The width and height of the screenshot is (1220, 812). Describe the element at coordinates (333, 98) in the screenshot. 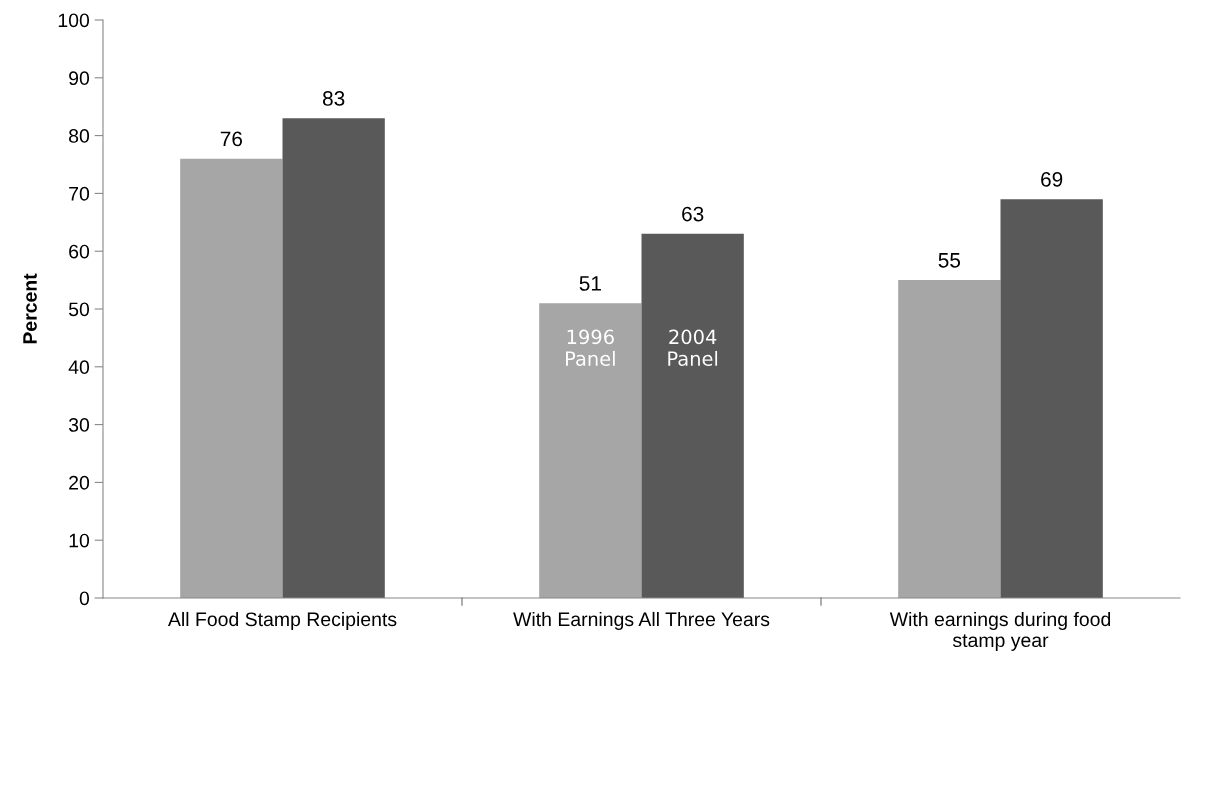

I see `data-label: 83` at that location.